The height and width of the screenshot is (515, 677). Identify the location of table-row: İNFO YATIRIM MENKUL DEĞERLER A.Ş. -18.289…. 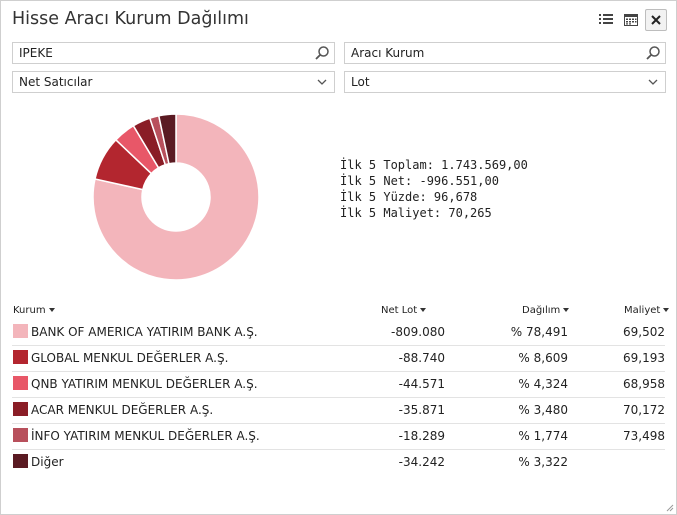
(338, 437).